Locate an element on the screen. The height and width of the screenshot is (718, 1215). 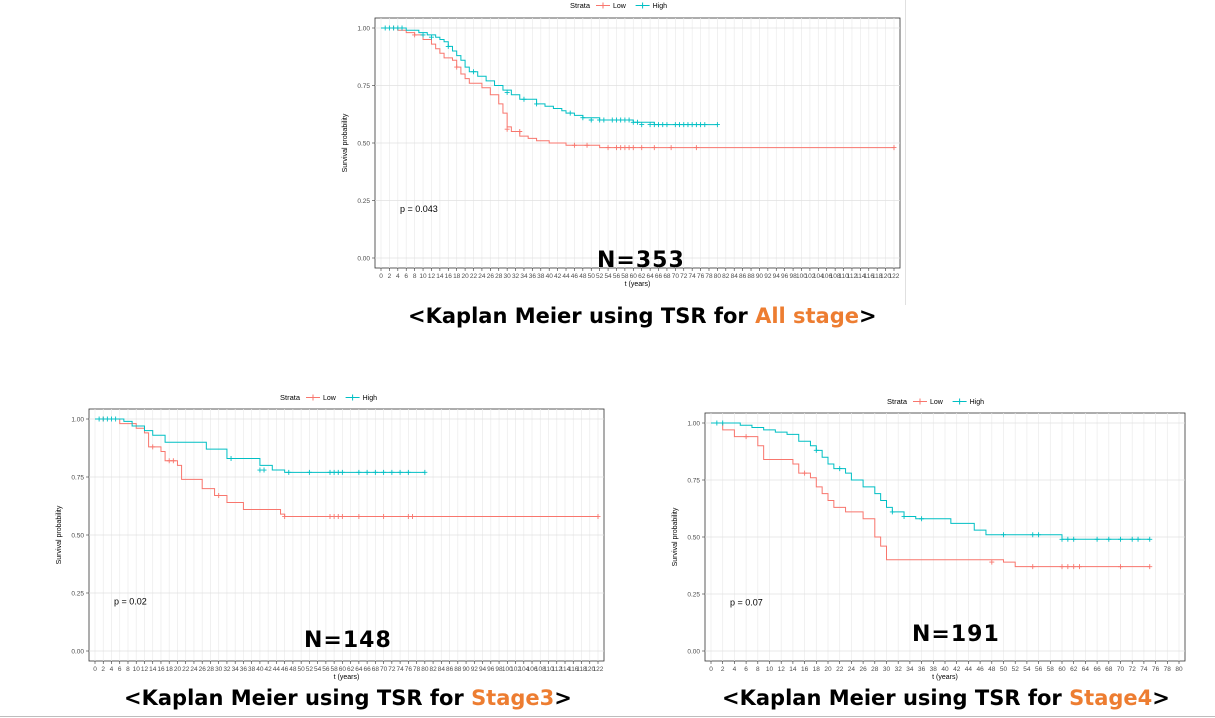
x-tick-label: 98 is located at coordinates (499, 669).